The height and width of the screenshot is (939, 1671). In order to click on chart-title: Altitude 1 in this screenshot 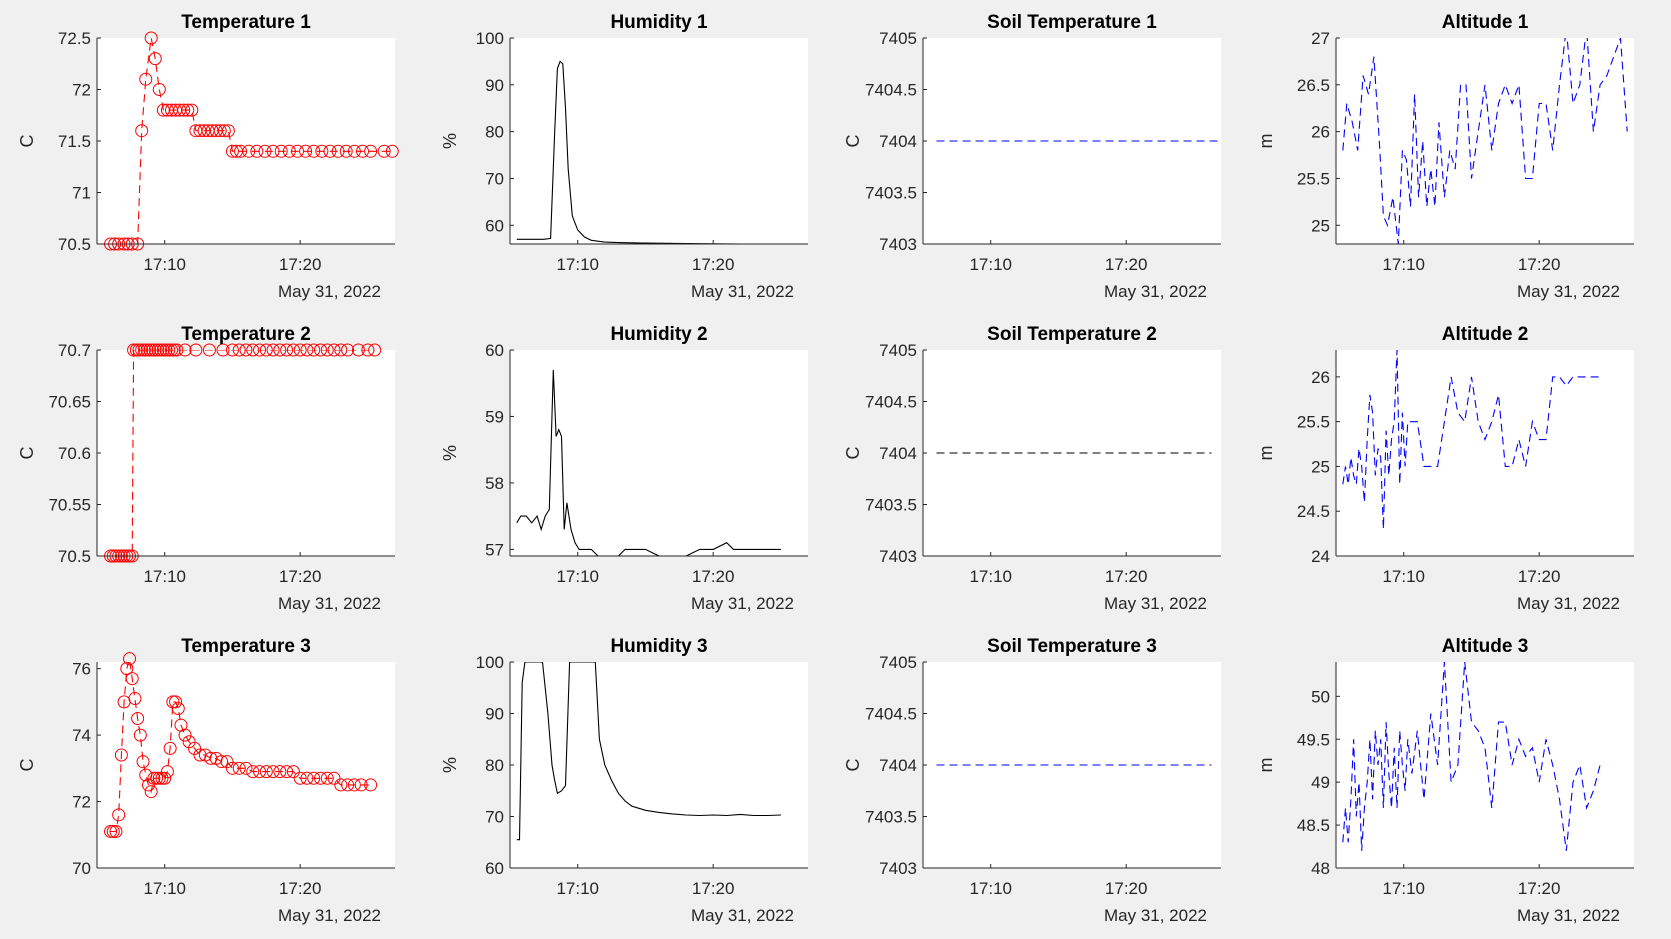, I will do `click(1485, 22)`.